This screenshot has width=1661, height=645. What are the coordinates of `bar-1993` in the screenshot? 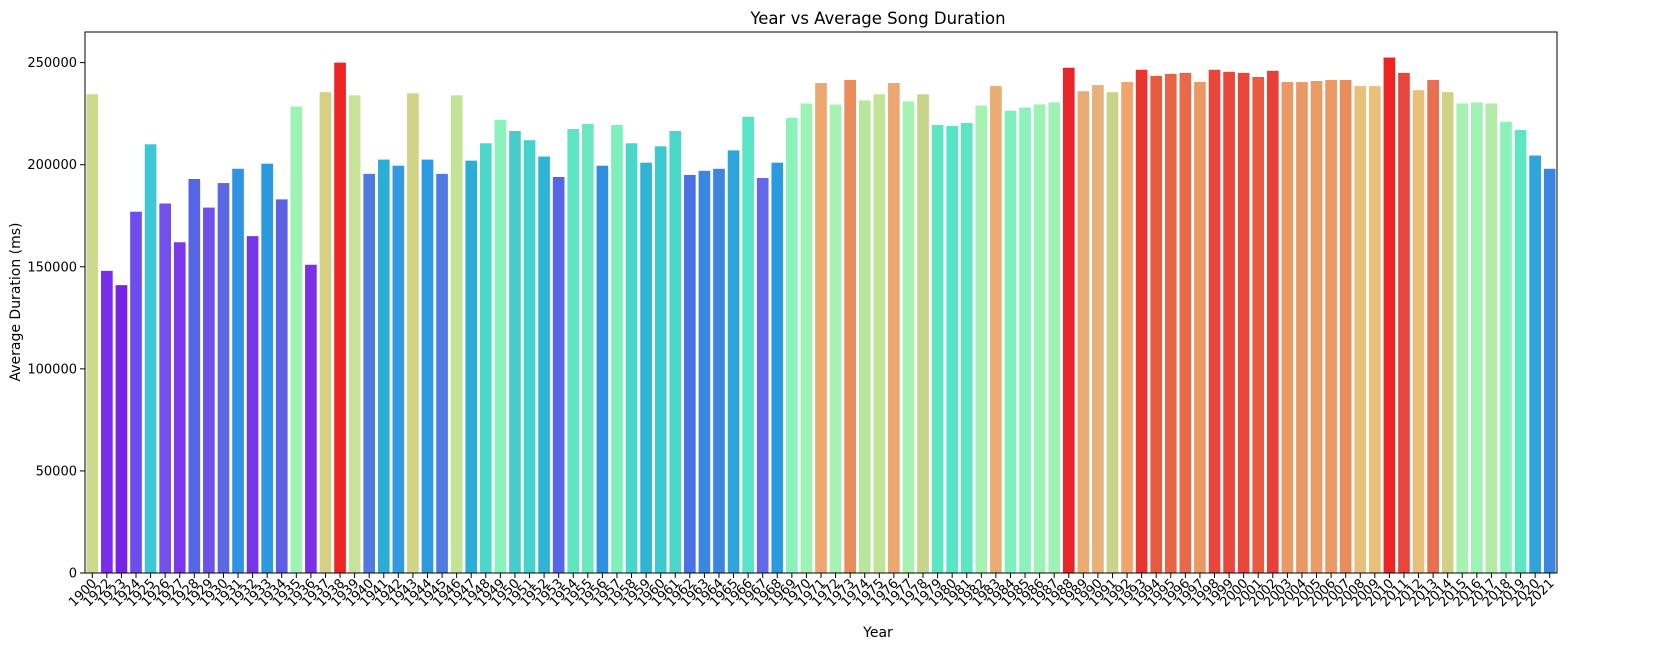 It's located at (1141, 321).